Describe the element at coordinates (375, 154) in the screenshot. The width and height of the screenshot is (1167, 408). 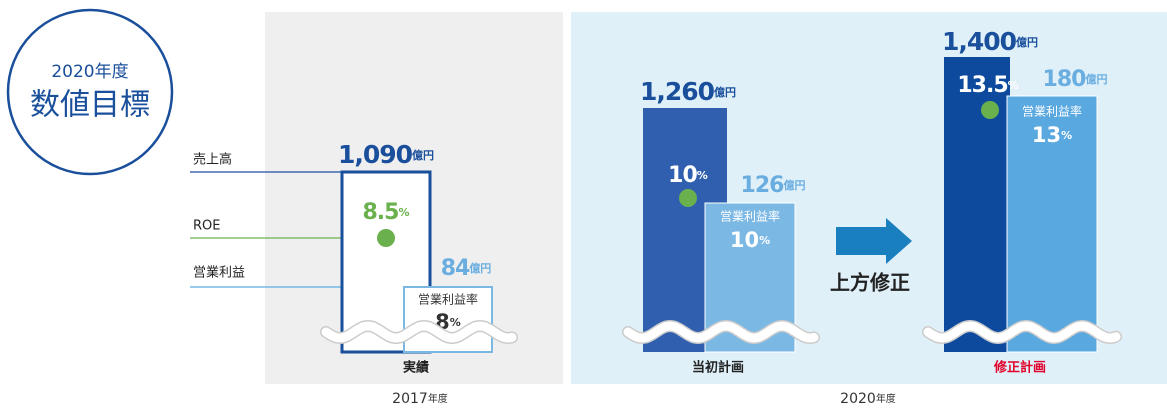
I see `value: 1,090` at that location.